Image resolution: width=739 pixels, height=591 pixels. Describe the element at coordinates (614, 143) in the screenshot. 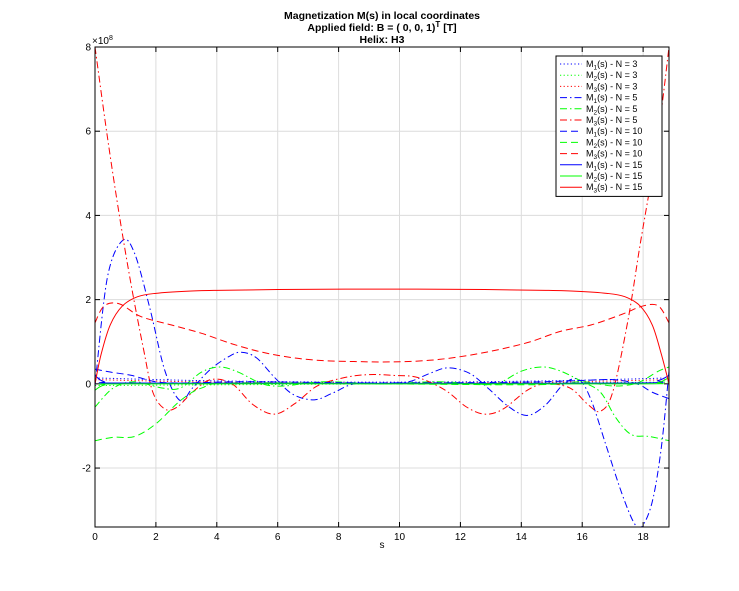

I see `legend-label: M2(s) - N = 10` at that location.